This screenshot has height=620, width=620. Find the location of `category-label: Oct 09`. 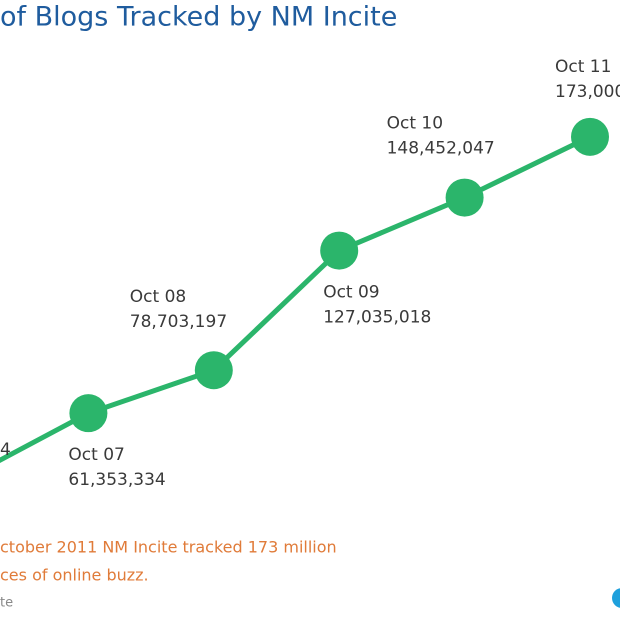

category-label: Oct 09 is located at coordinates (351, 293).